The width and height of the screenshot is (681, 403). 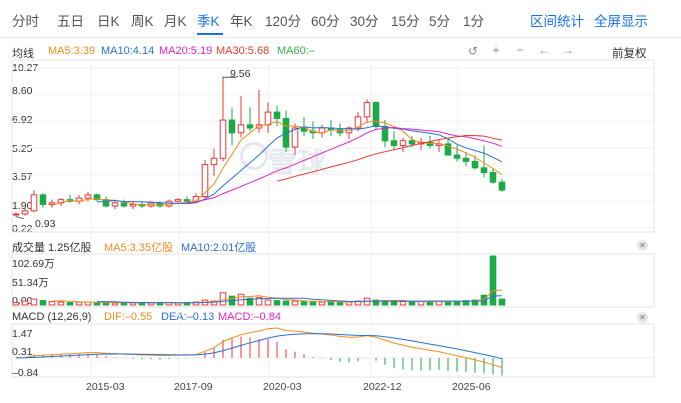 What do you see at coordinates (30, 283) in the screenshot?
I see `volume-tick: 51.34万` at bounding box center [30, 283].